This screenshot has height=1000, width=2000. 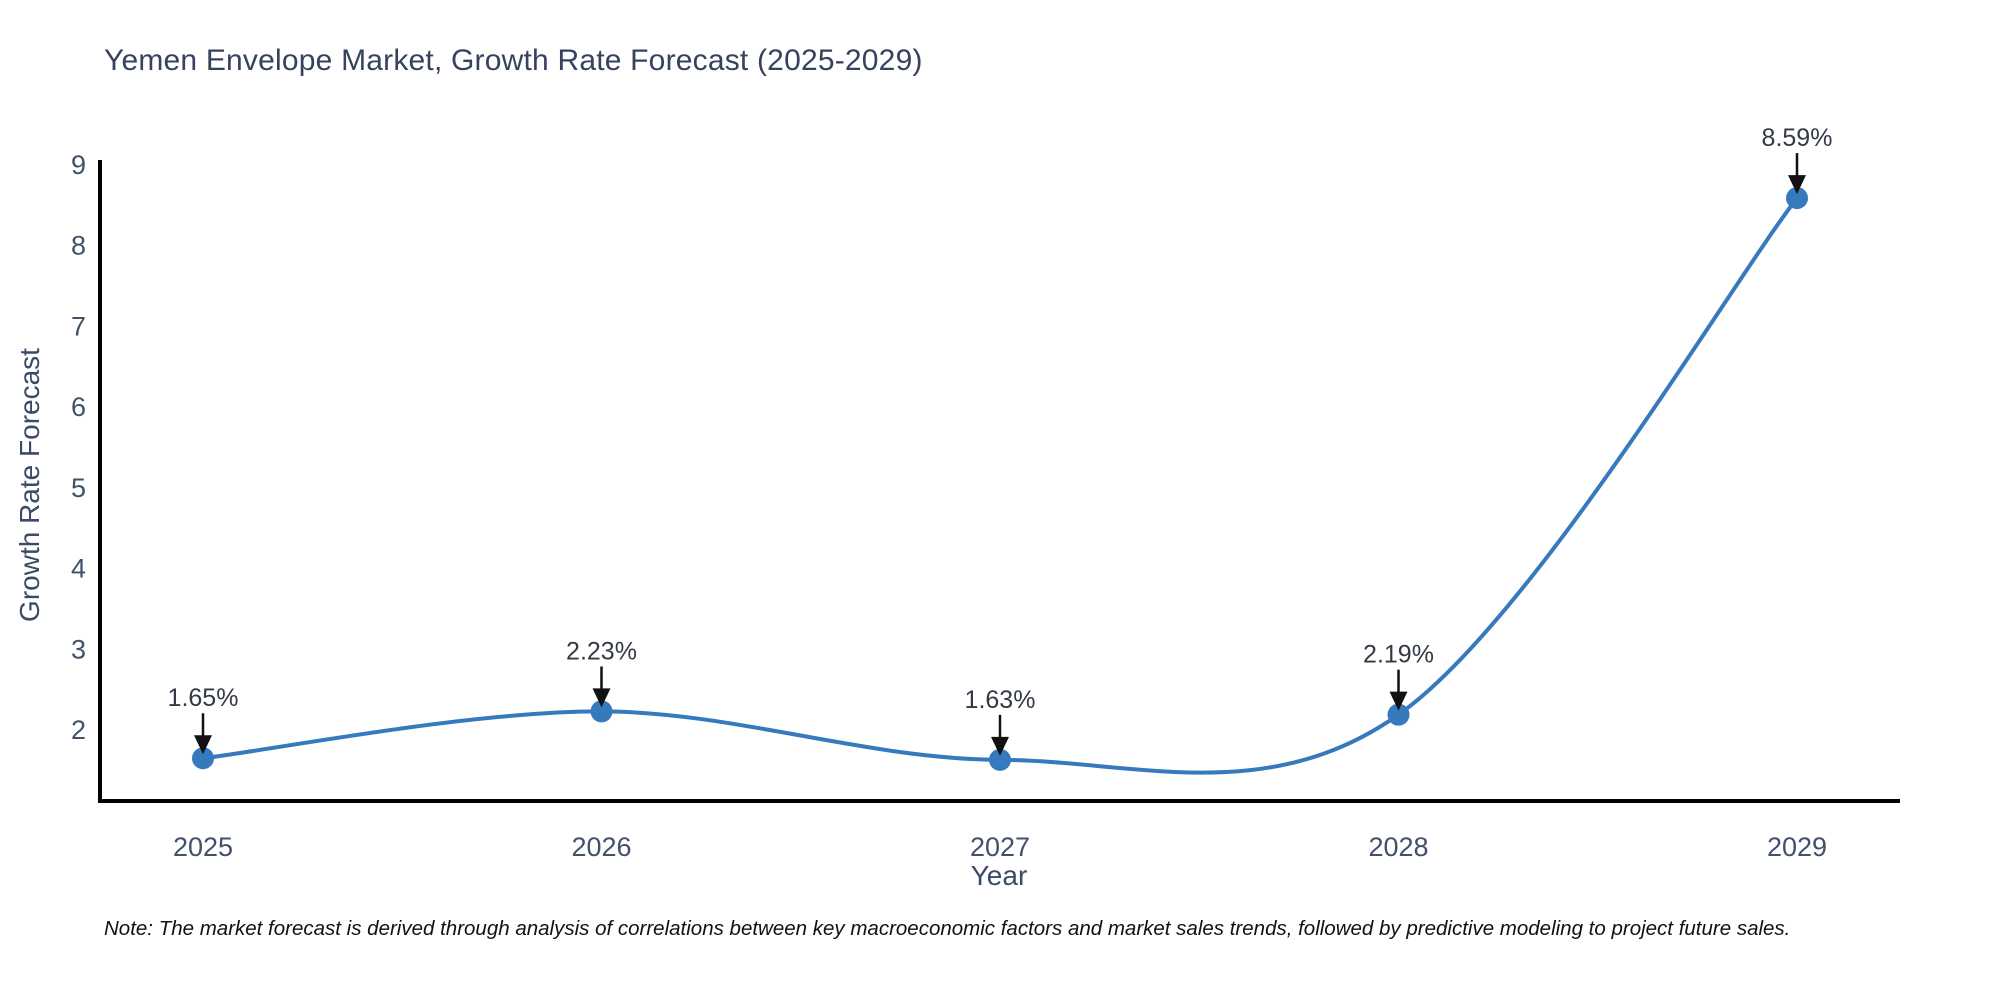 I want to click on point-value-label: 2.23%, so click(x=601, y=651).